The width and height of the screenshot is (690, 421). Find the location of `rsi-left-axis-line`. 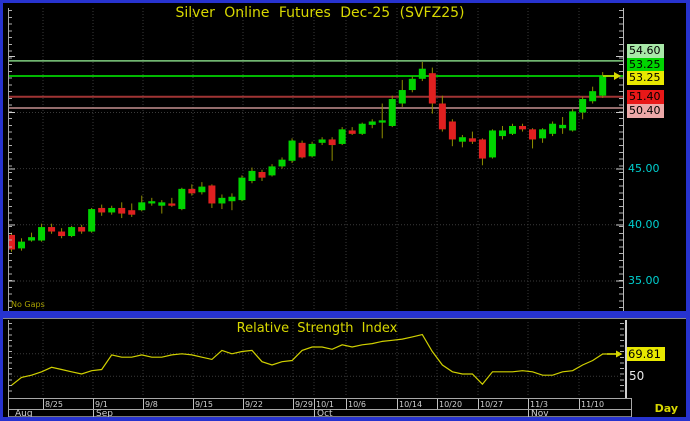

rsi-left-axis-line is located at coordinates (8, 359).